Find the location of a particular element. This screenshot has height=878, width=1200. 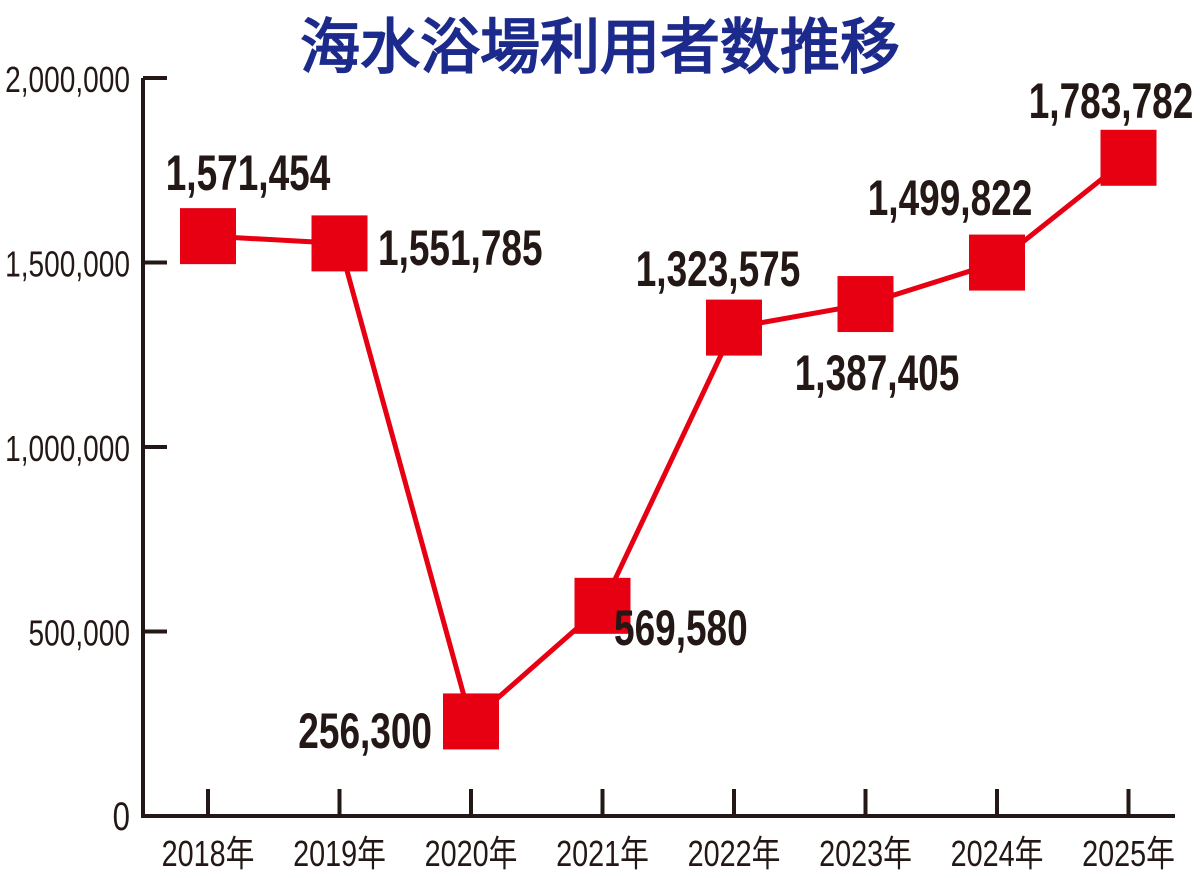

y-tick-label: 500,000 is located at coordinates (79, 633).